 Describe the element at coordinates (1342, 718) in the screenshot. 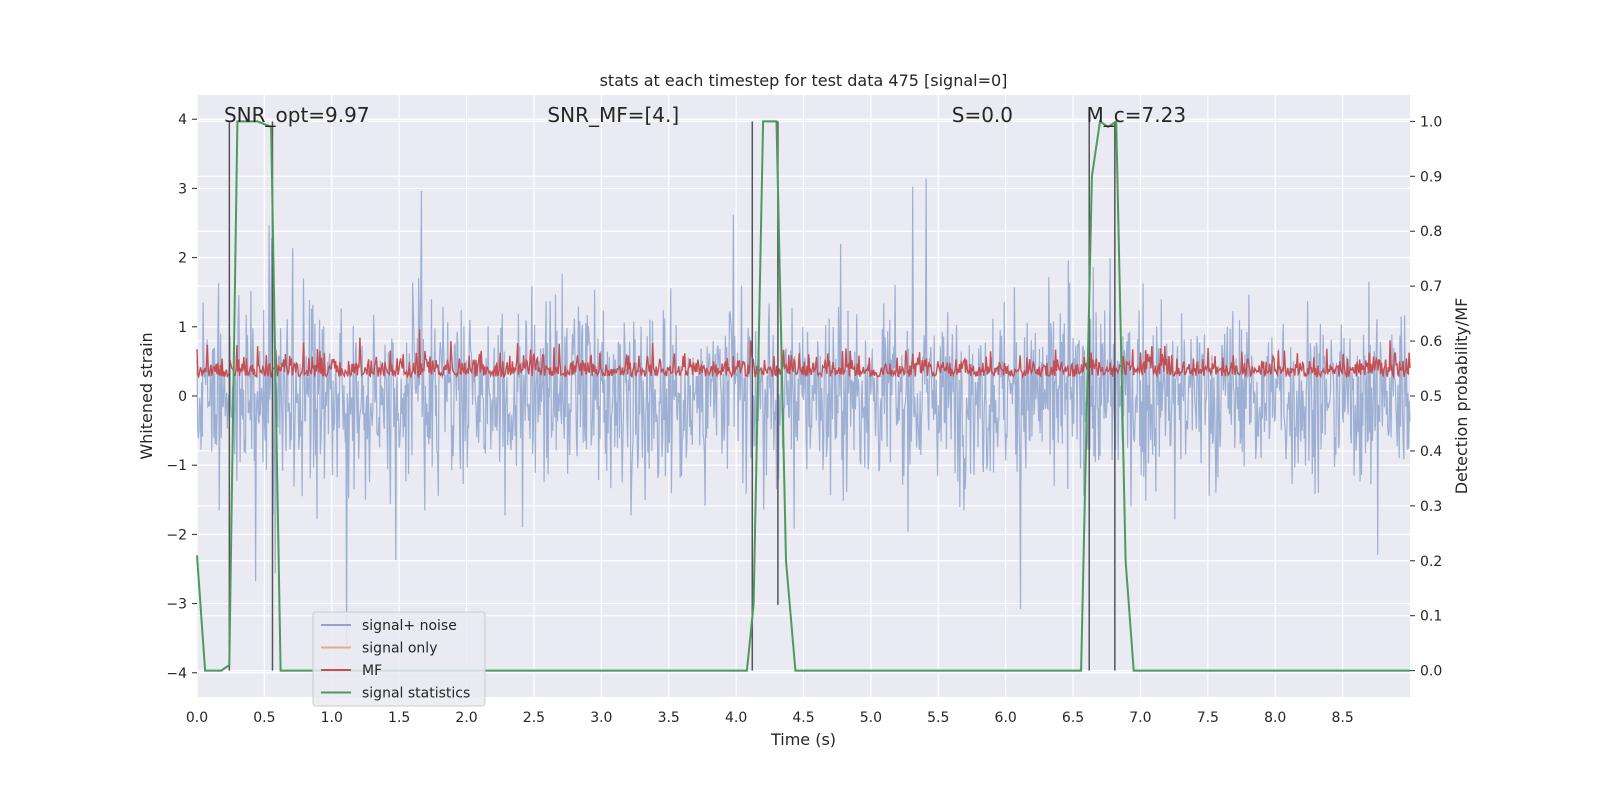

I see `x-tick-label: 8.5` at that location.